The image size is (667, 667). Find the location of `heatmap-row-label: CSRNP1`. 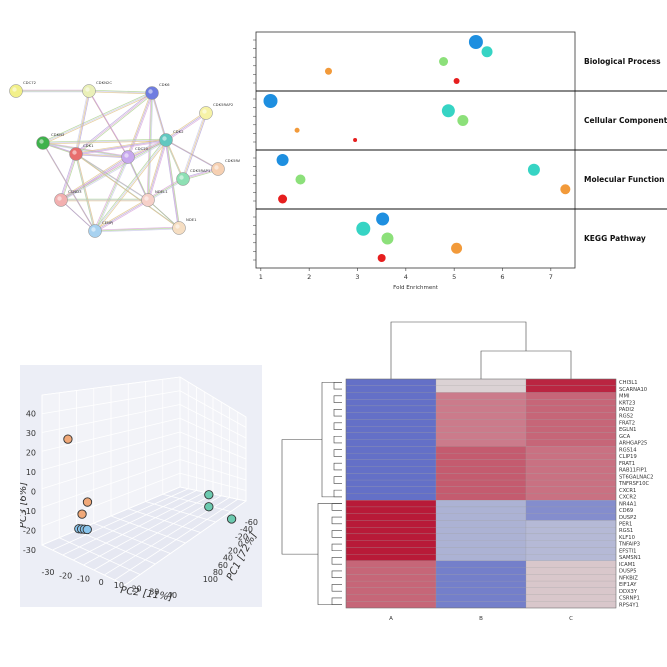

heatmap-row-label: CSRNP1 is located at coordinates (629, 599).